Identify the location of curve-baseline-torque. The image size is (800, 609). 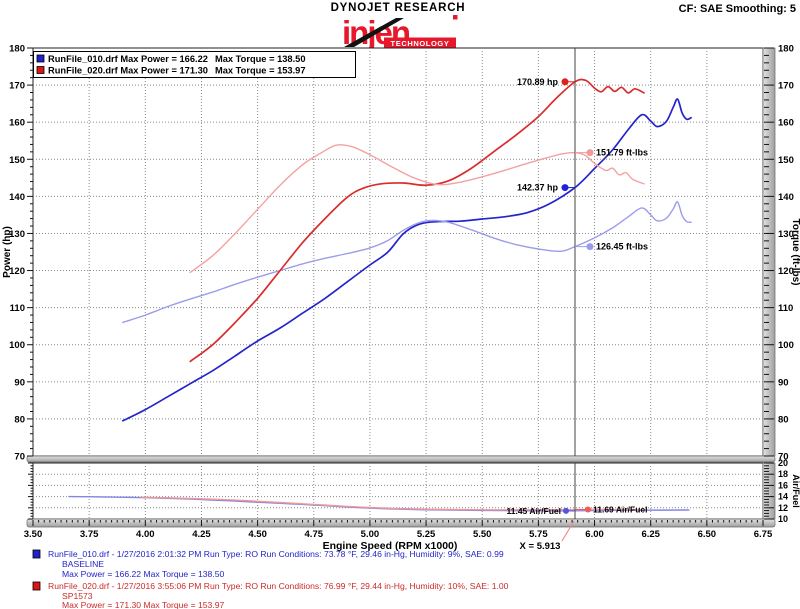
(407, 262).